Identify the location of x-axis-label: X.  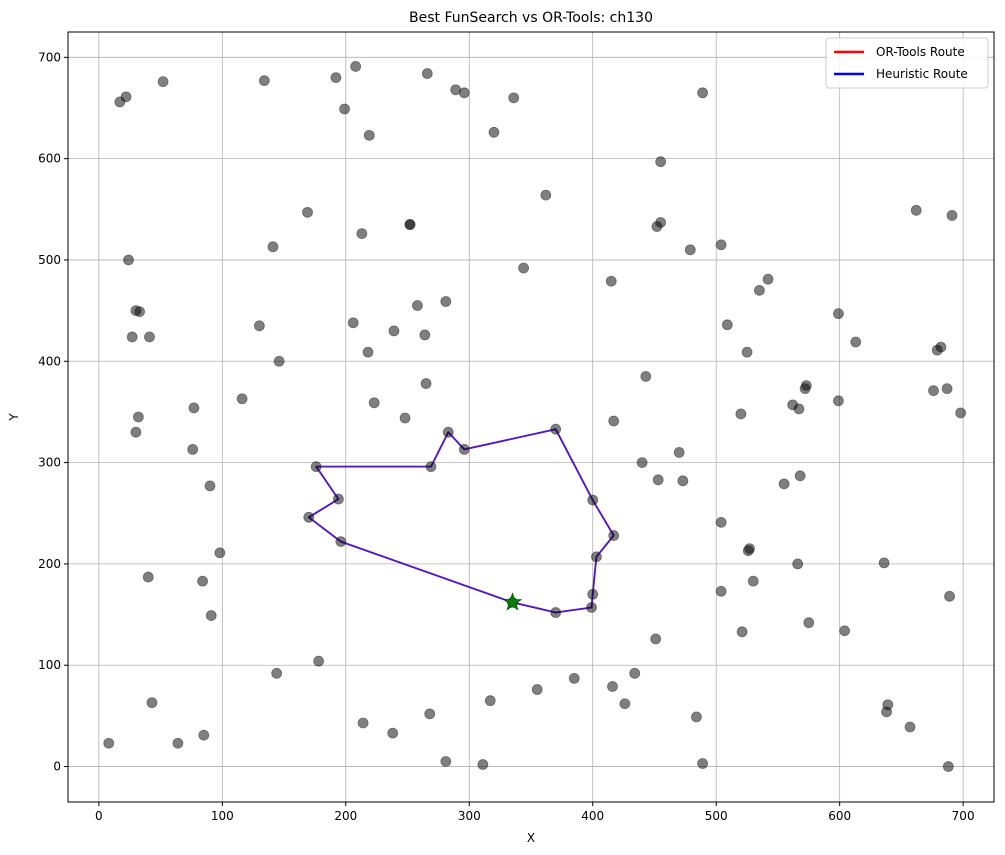
(531, 838).